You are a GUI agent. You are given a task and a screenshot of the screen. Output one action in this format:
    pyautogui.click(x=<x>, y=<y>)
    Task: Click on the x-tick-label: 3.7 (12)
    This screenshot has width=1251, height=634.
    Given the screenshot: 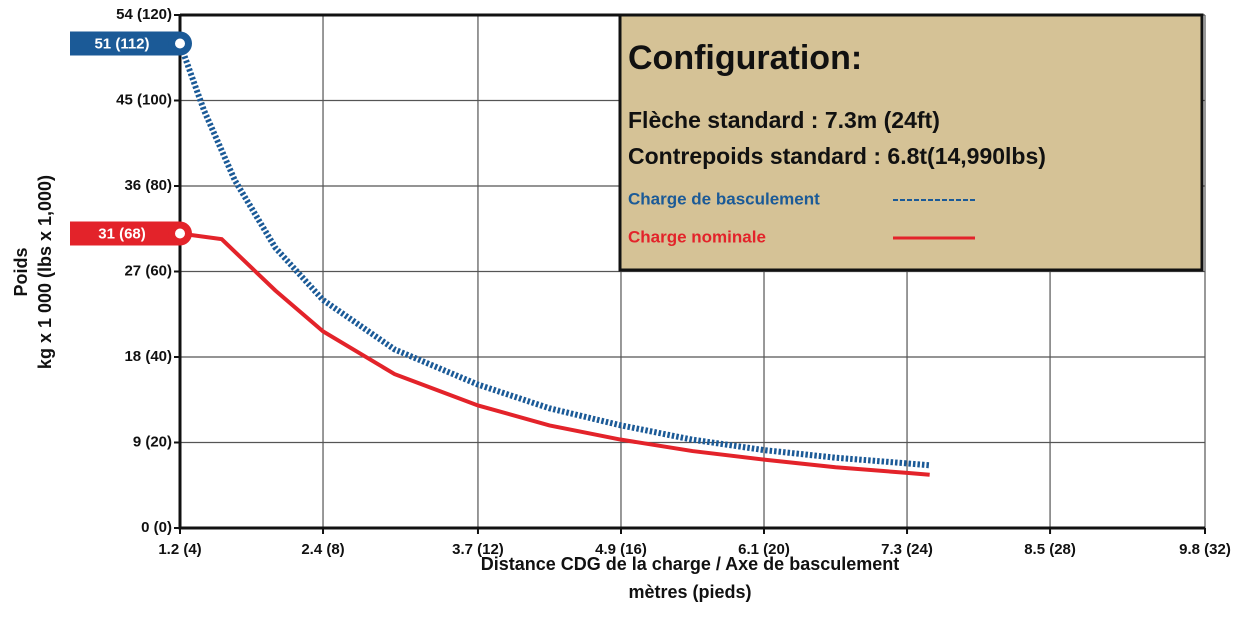 What is the action you would take?
    pyautogui.click(x=478, y=549)
    